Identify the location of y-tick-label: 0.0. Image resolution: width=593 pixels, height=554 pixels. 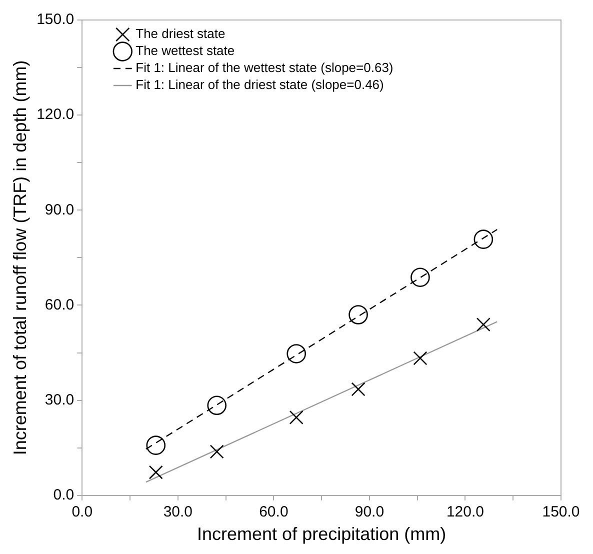
(63, 495).